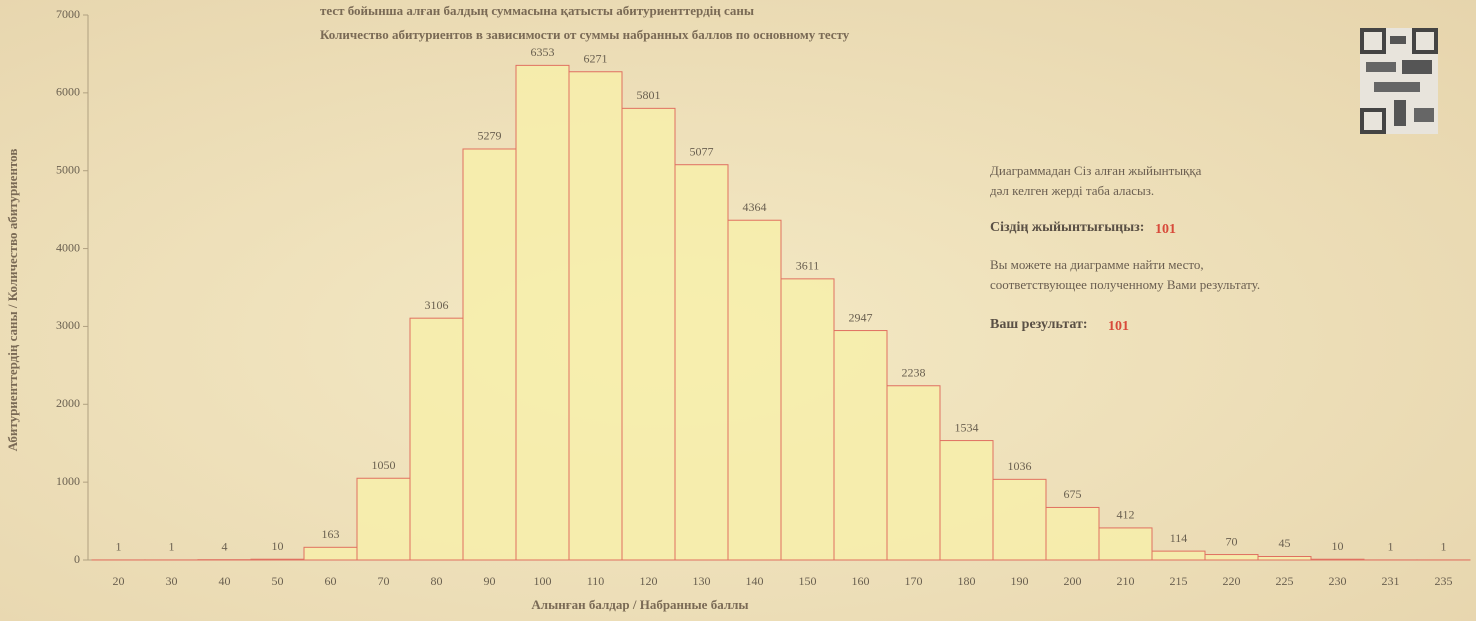  What do you see at coordinates (68, 481) in the screenshot?
I see `y-tick-label: 1000` at bounding box center [68, 481].